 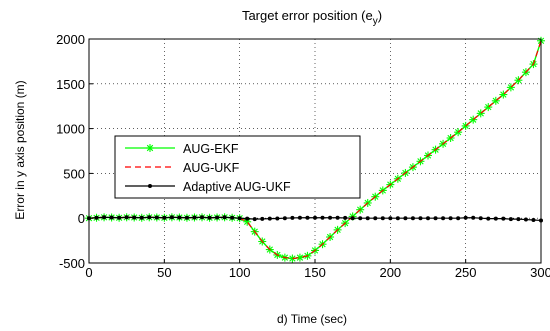 I want to click on chart-title: Target error position (ey), so click(x=312, y=17).